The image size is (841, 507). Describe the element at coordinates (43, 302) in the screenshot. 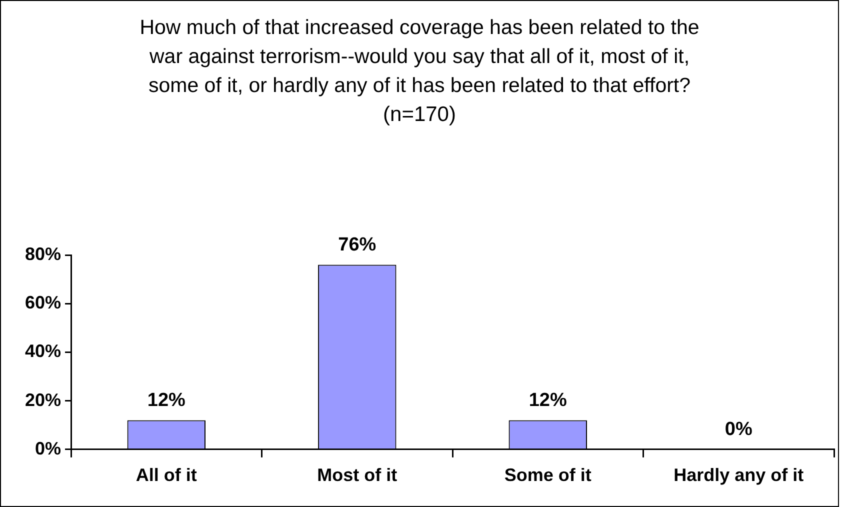

I see `y-tick-label: 60%` at that location.